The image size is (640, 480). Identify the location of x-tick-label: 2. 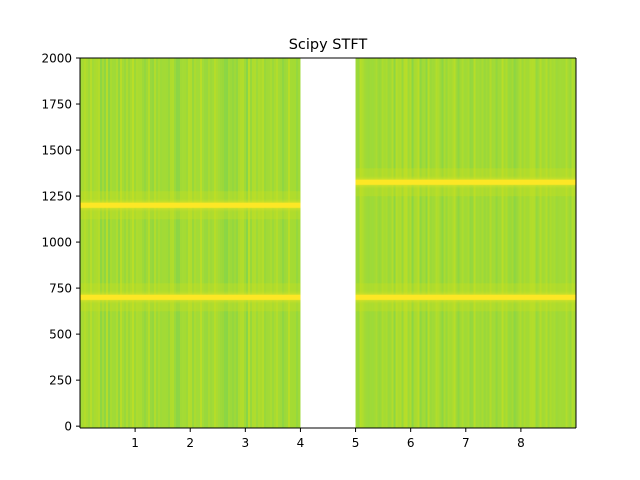
(190, 443).